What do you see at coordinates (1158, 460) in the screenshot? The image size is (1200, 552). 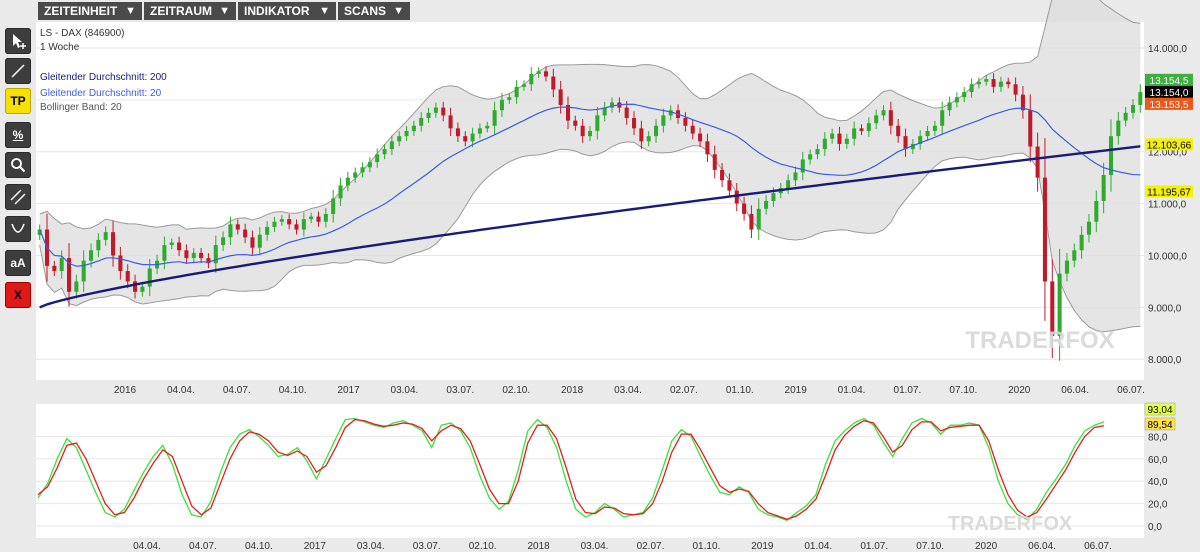 I see `y-tick-label: 60,0` at bounding box center [1158, 460].